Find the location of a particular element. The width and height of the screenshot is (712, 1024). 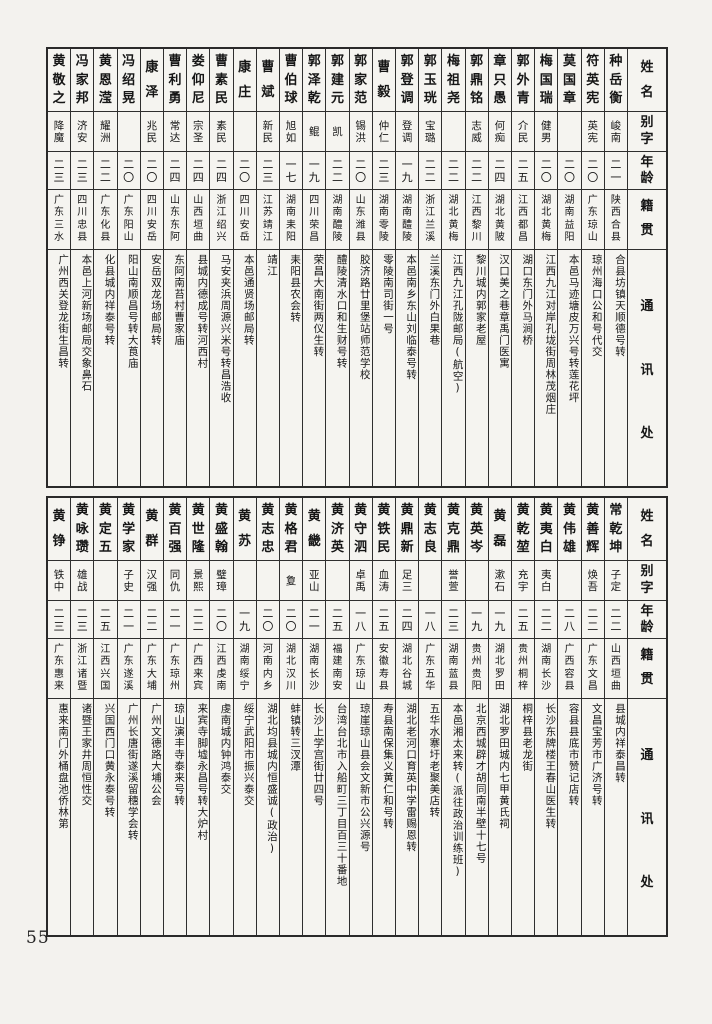

member-column: 曹伯球旭如一七湖南耒阳耒阳县农会转 is located at coordinates (291, 267).